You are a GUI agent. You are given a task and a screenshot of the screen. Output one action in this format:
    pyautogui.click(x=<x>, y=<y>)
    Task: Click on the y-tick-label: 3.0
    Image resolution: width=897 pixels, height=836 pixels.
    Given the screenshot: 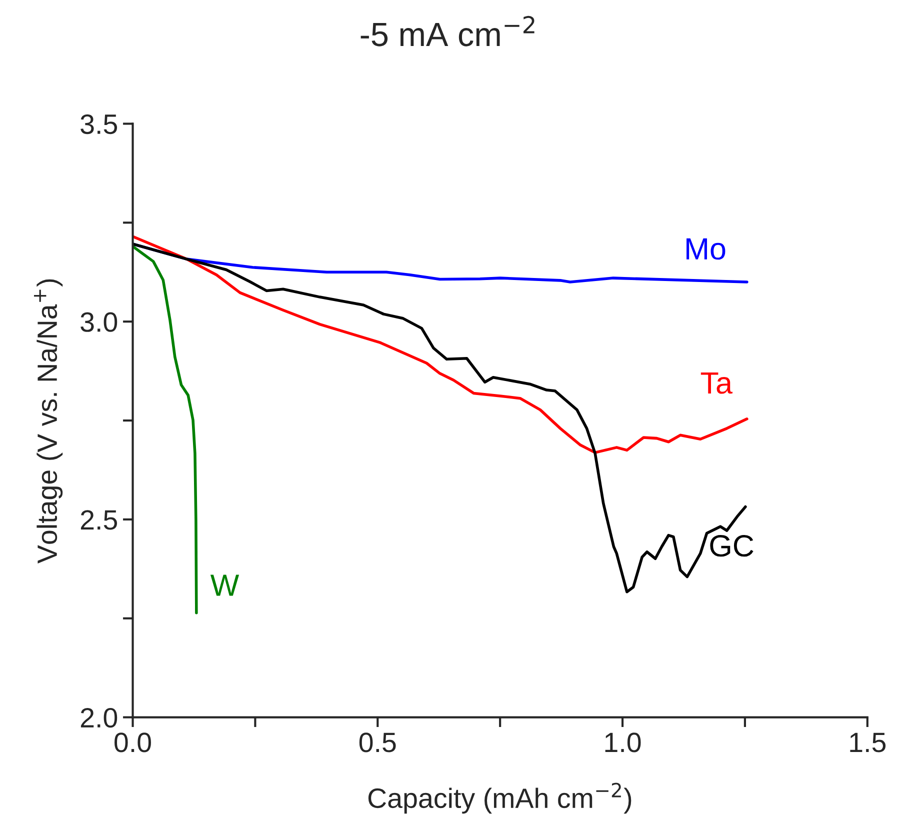 What is the action you would take?
    pyautogui.click(x=99, y=322)
    